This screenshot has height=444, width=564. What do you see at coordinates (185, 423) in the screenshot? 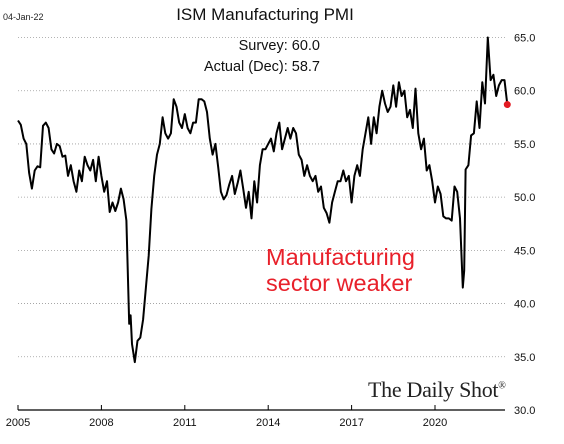
I see `x-tick-label: 2011` at bounding box center [185, 423].